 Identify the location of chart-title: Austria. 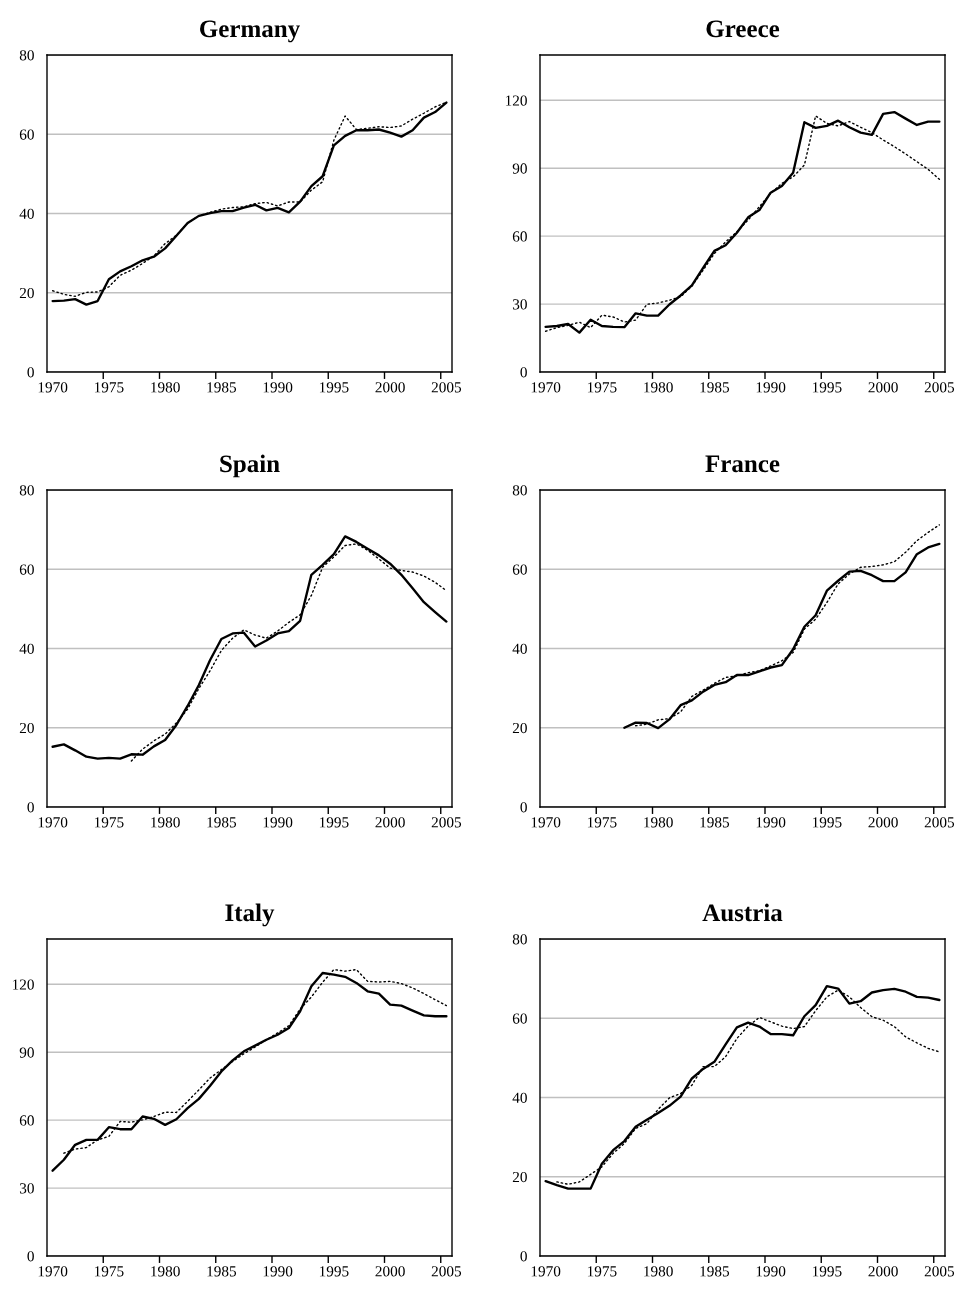
(742, 912).